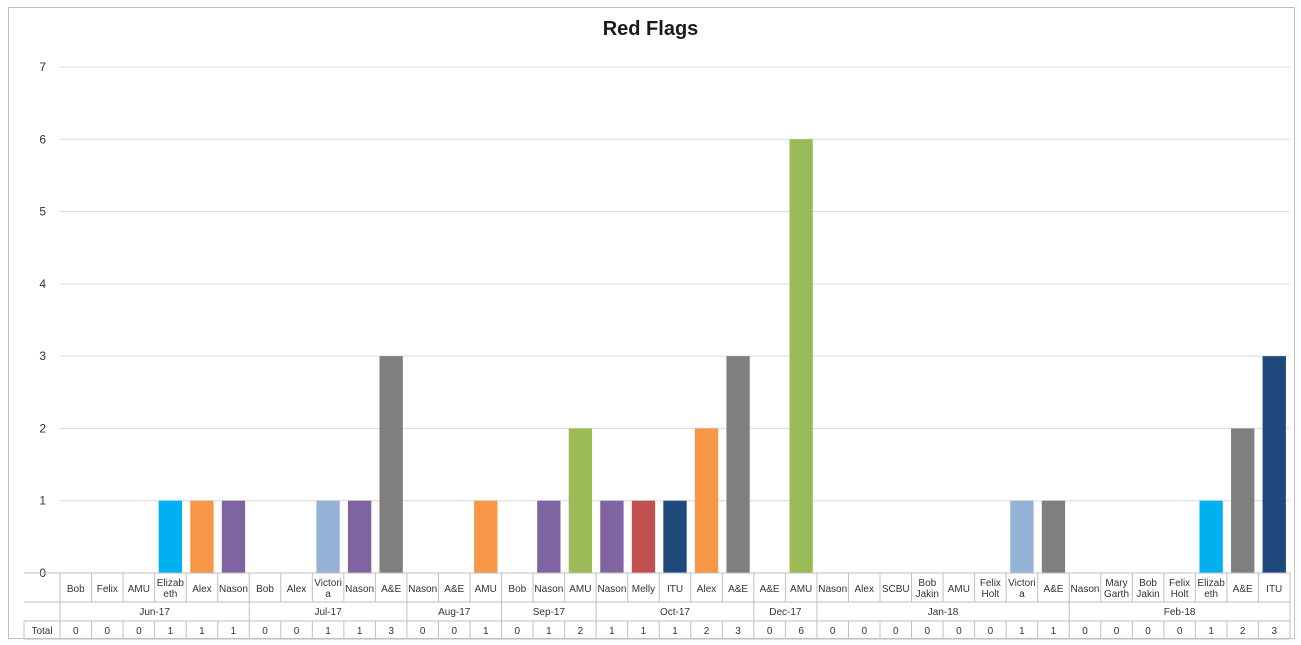 Image resolution: width=1301 pixels, height=645 pixels. What do you see at coordinates (328, 612) in the screenshot?
I see `x-group-label: Jul-17` at bounding box center [328, 612].